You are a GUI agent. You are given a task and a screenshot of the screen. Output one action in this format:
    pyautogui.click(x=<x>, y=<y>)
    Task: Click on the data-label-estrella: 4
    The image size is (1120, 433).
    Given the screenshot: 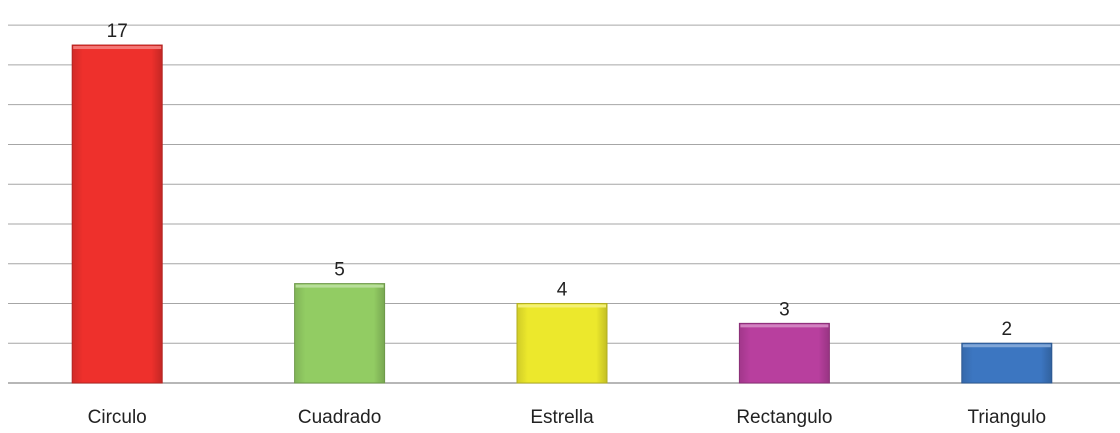 What is the action you would take?
    pyautogui.click(x=562, y=289)
    